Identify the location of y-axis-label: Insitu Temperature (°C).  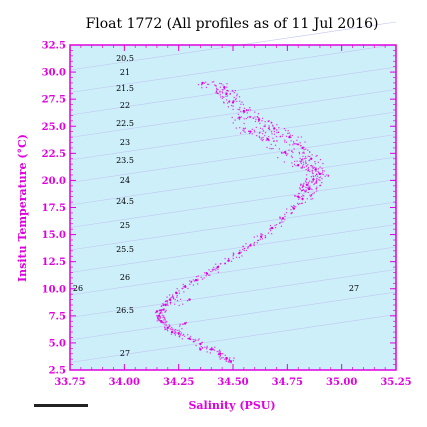
(22, 208).